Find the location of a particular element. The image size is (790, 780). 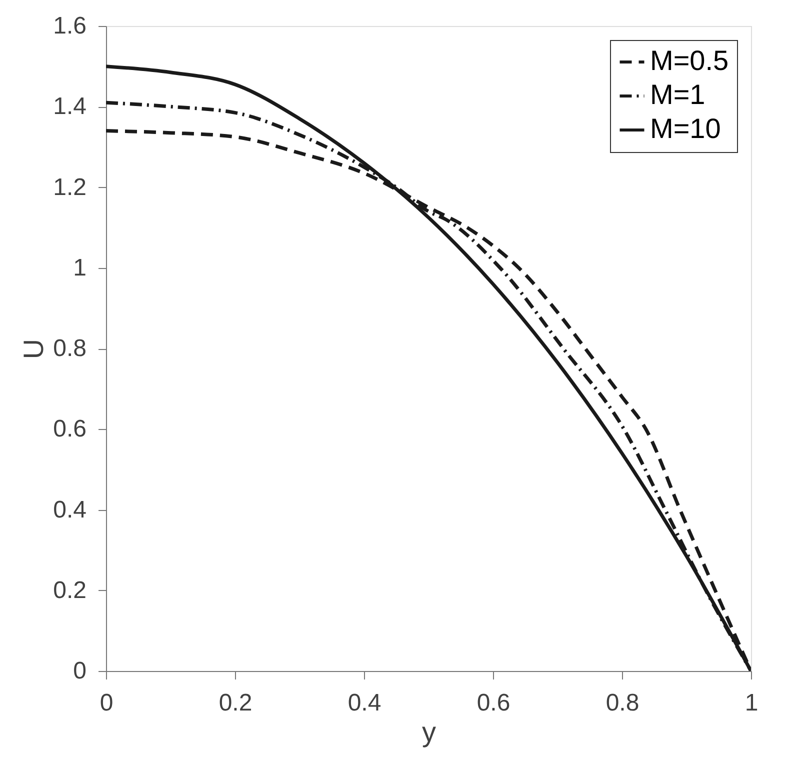

y-tick-label: 0.4 is located at coordinates (69, 510).